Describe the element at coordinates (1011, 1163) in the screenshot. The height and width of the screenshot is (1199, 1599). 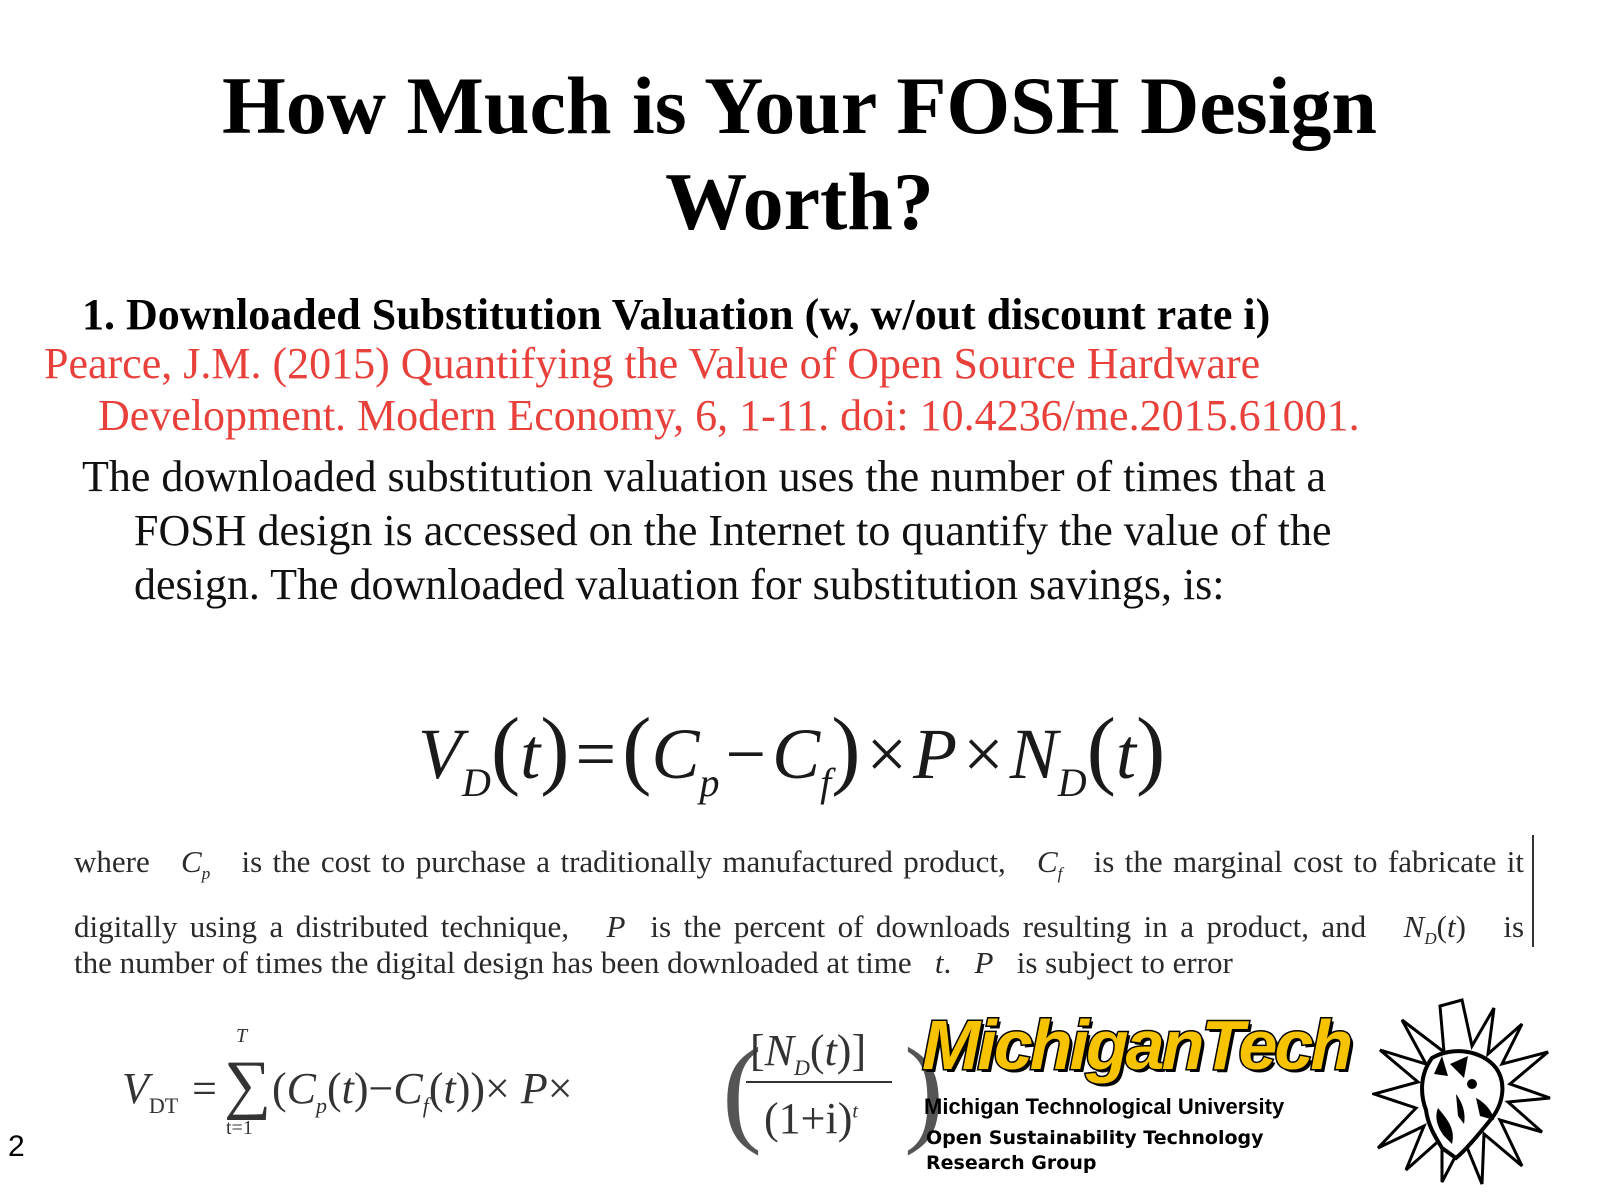
I see `group-line-2: Research Group` at that location.